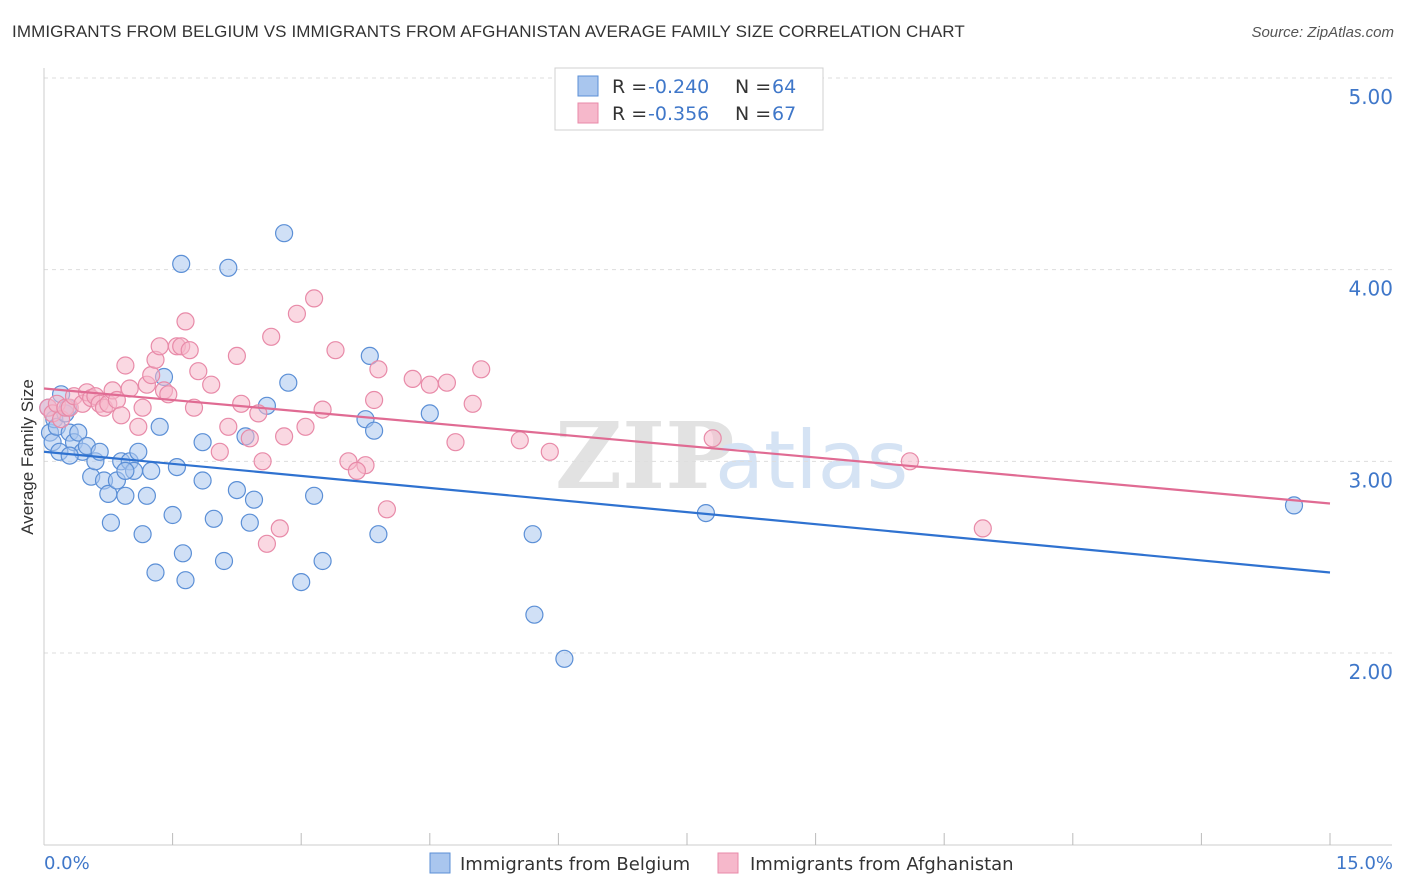  Describe the element at coordinates (588, 86) in the screenshot. I see `legend-swatch-belgium` at that location.